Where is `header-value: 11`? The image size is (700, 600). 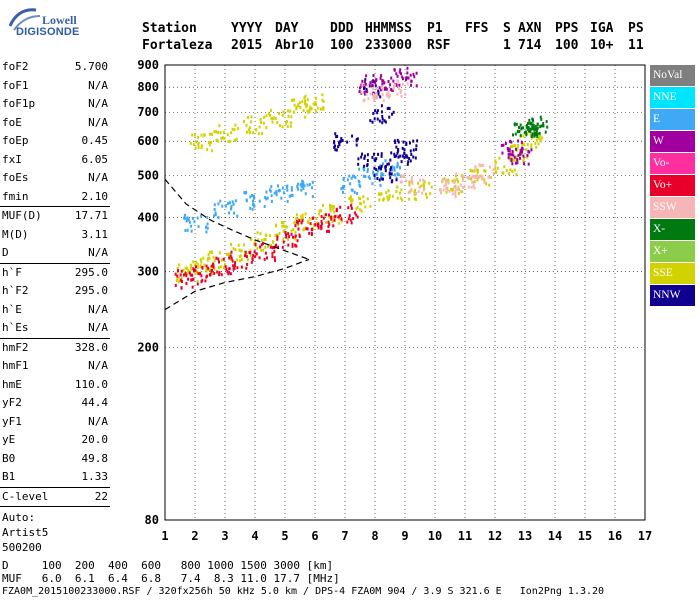
header-value: 11 is located at coordinates (636, 45).